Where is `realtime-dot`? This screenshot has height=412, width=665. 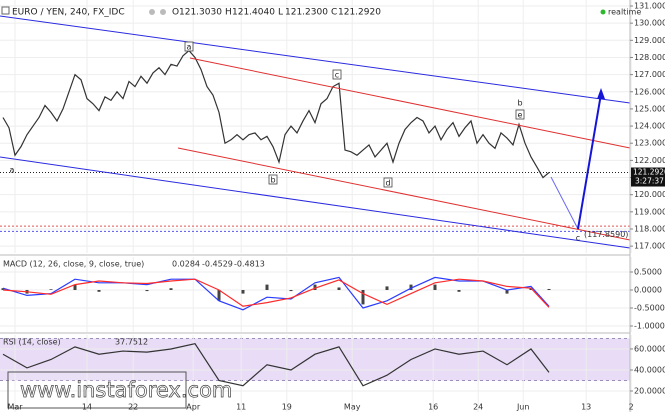 realtime-dot is located at coordinates (603, 12).